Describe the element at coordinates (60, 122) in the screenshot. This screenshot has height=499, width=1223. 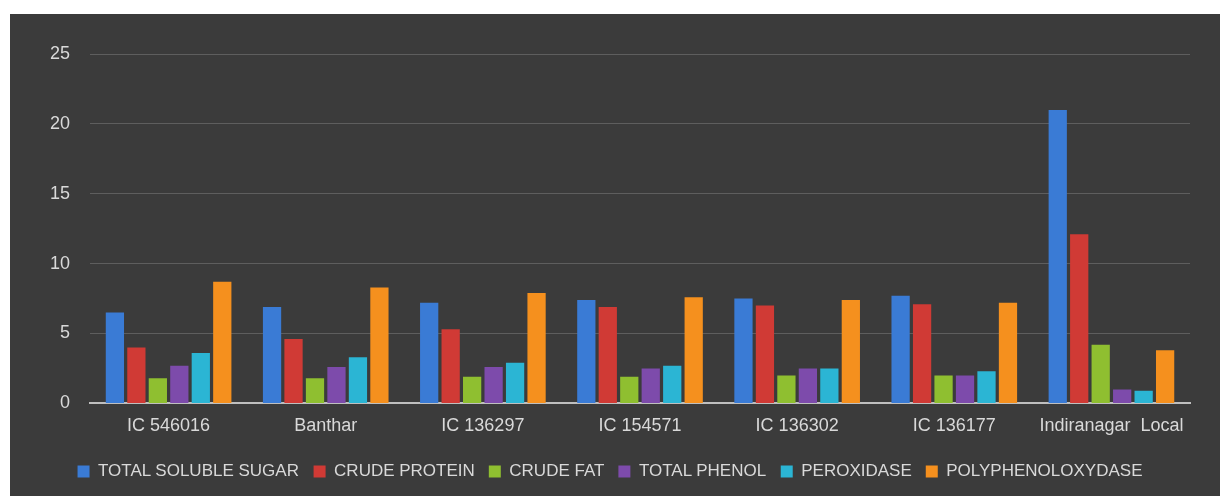
I see `y-tick-label: 20` at that location.